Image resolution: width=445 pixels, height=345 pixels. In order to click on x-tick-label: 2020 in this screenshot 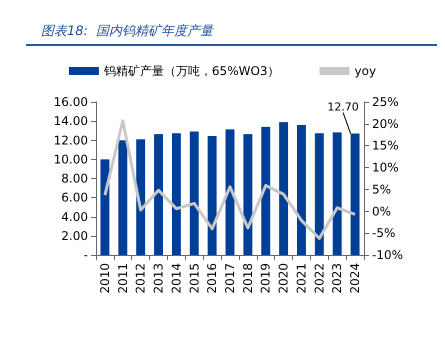, I will do `click(283, 278)`.